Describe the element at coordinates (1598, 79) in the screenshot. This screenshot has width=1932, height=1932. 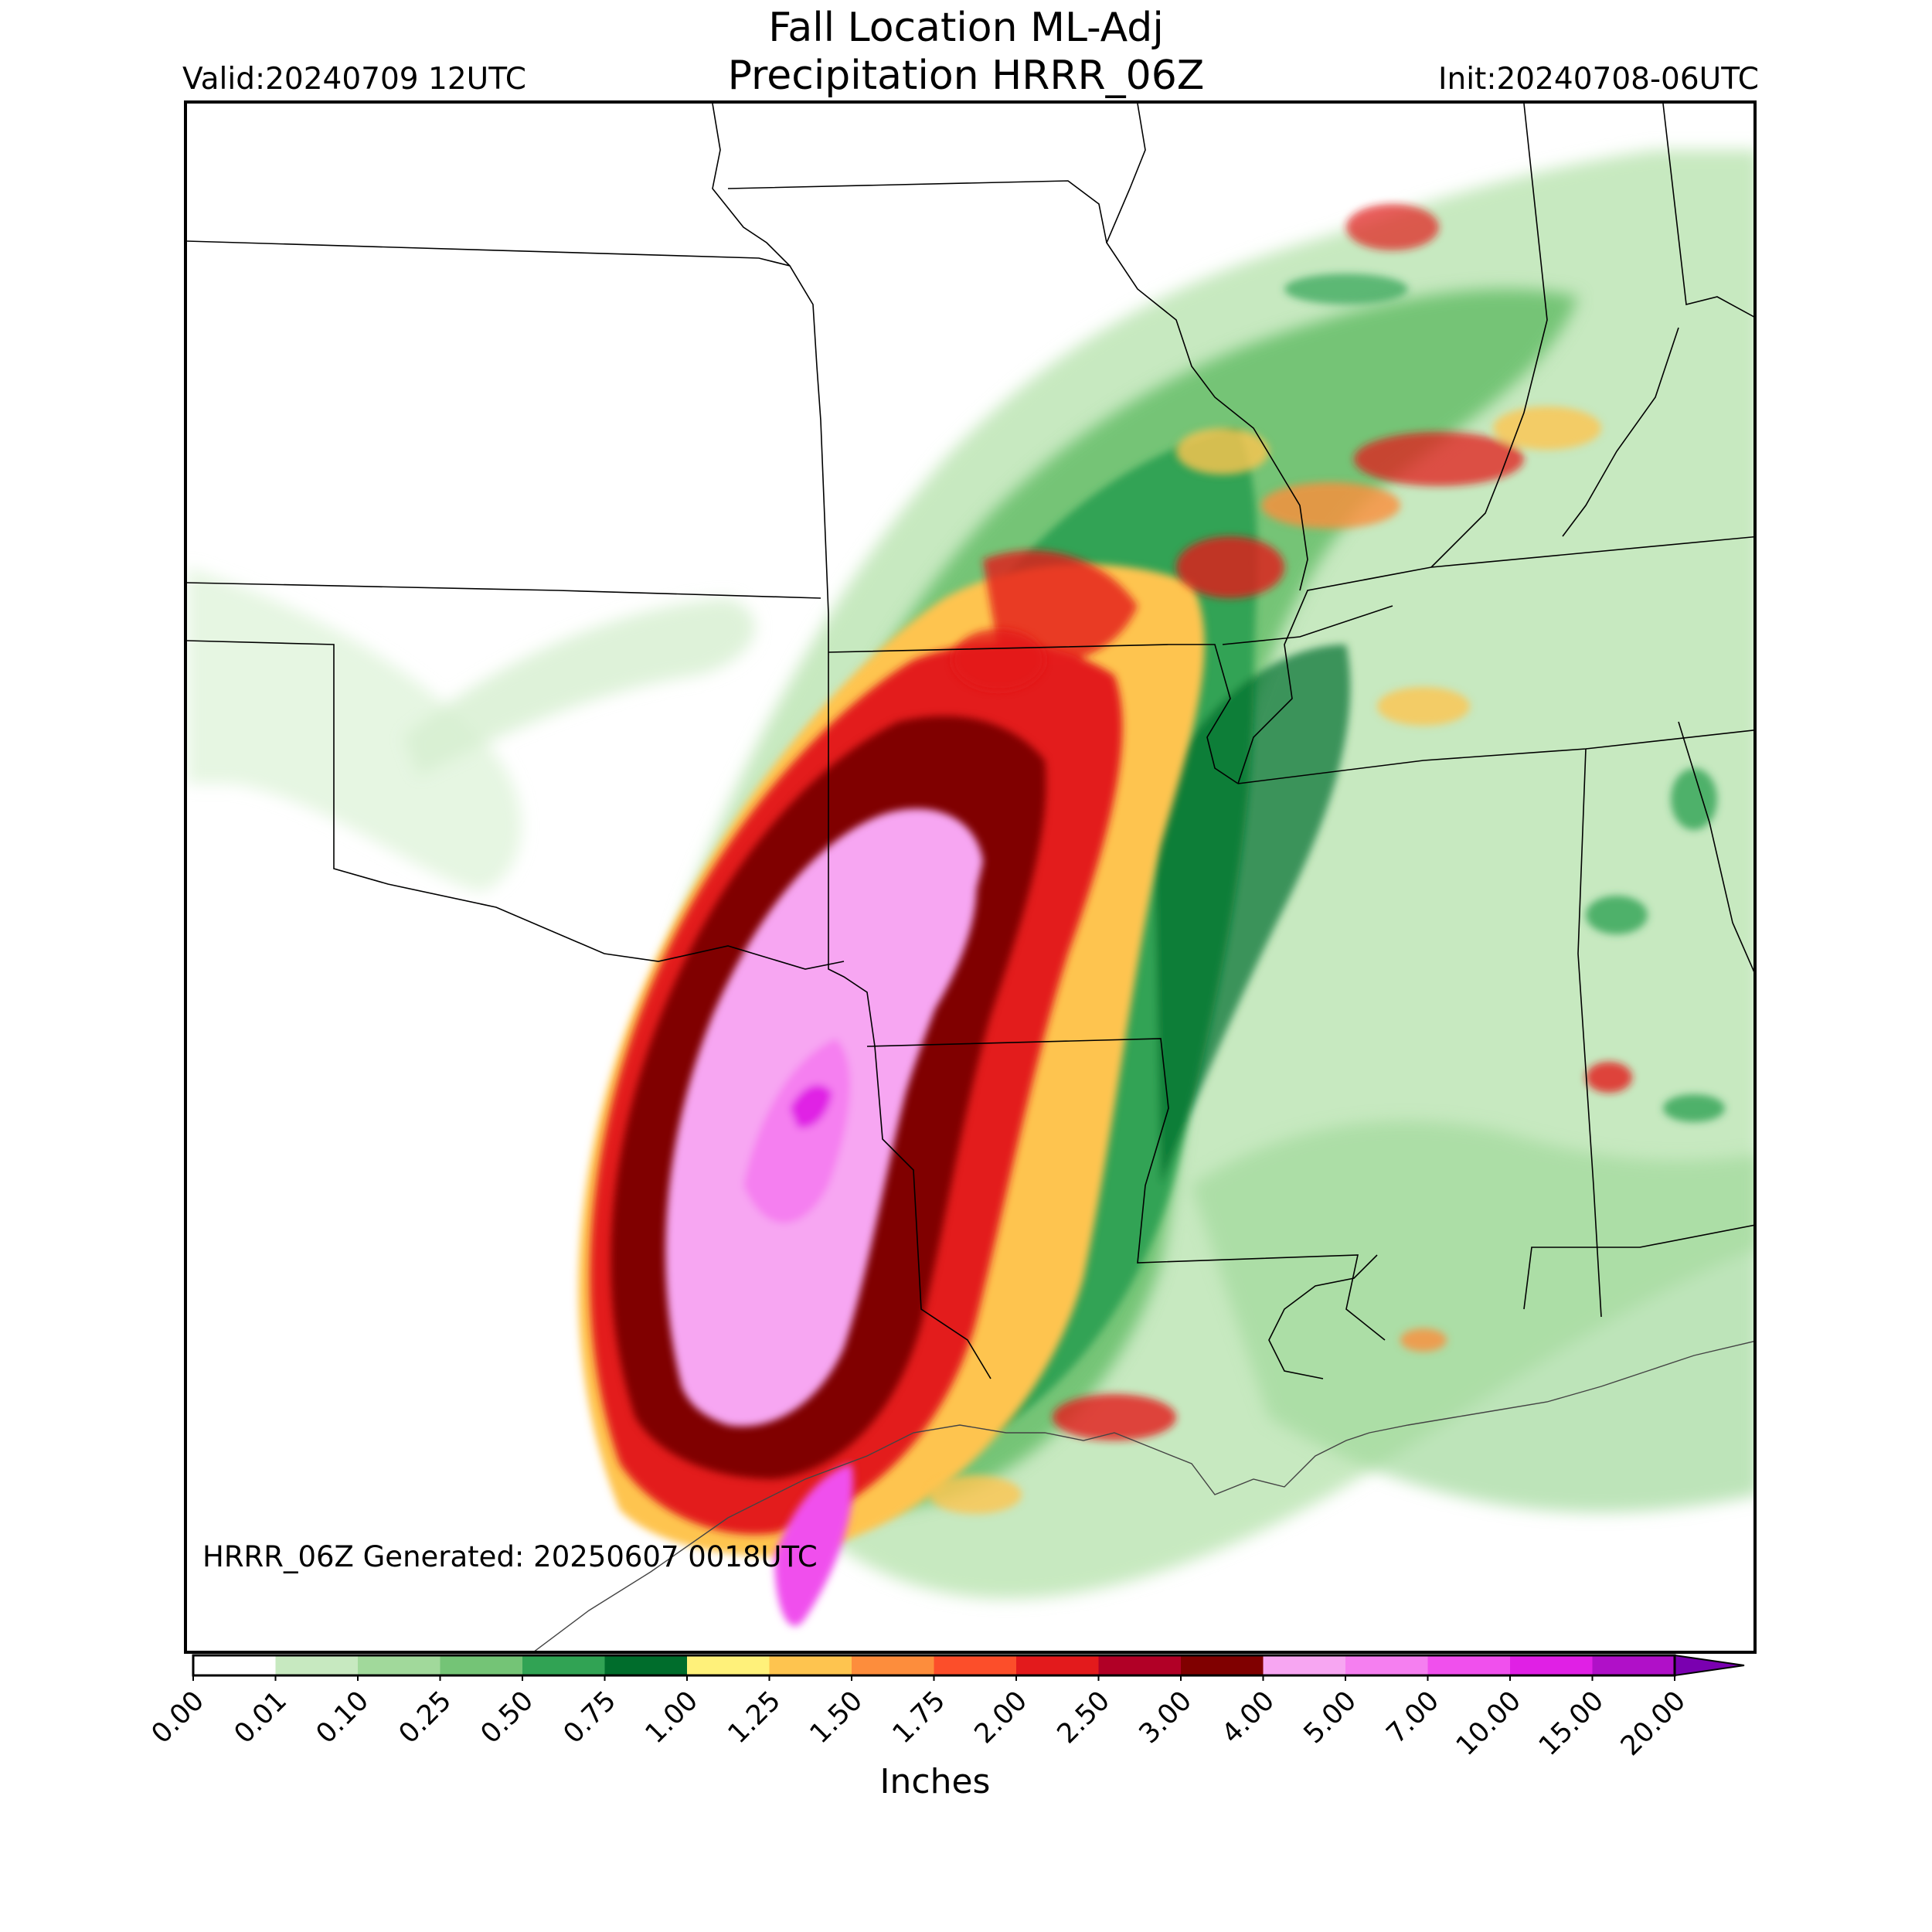
I see `init-time-label: Init:20240708-06UTC` at that location.